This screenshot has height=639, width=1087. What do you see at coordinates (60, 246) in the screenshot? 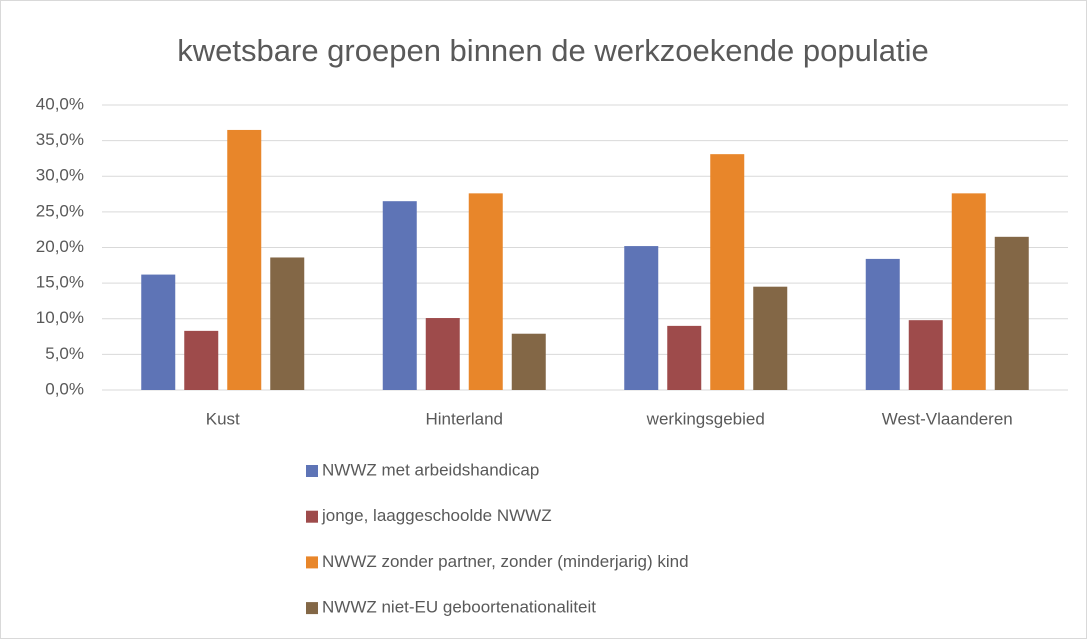
I see `y-tick-label: 20,0%` at bounding box center [60, 246].